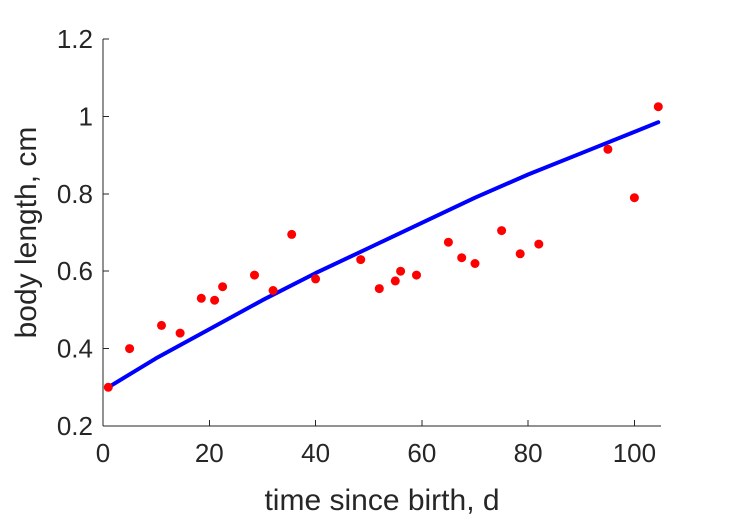 The width and height of the screenshot is (729, 521). I want to click on x-tick-label: 60, so click(421, 453).